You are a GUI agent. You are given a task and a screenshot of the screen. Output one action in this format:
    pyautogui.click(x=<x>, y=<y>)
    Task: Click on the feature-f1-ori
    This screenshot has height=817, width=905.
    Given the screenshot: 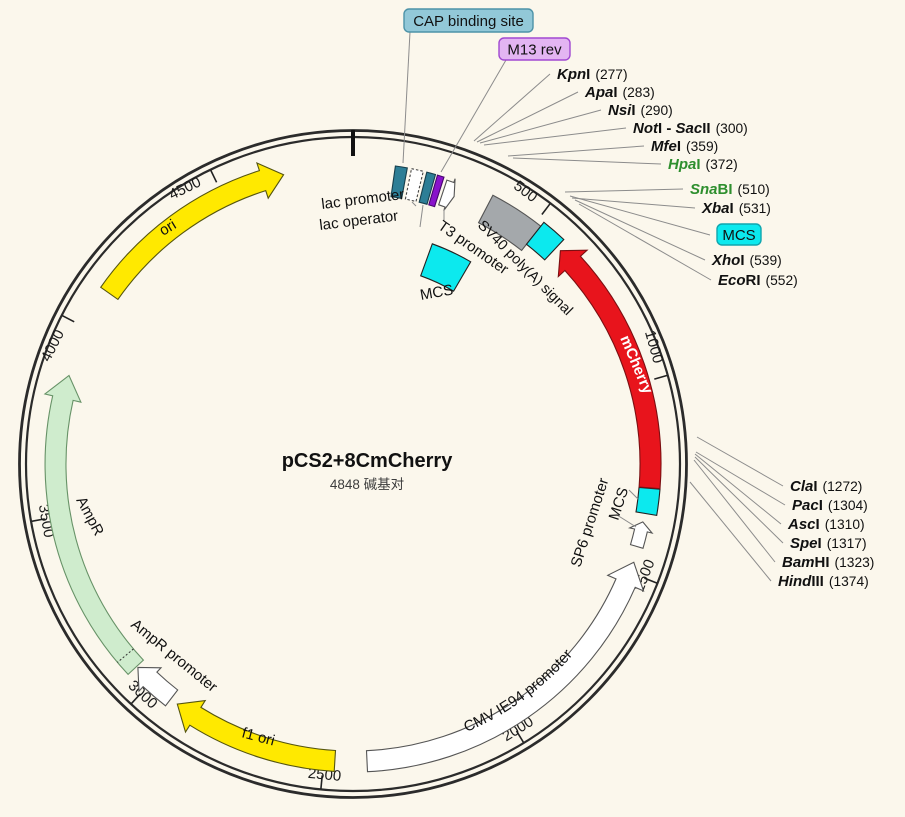 What is the action you would take?
    pyautogui.click(x=256, y=735)
    